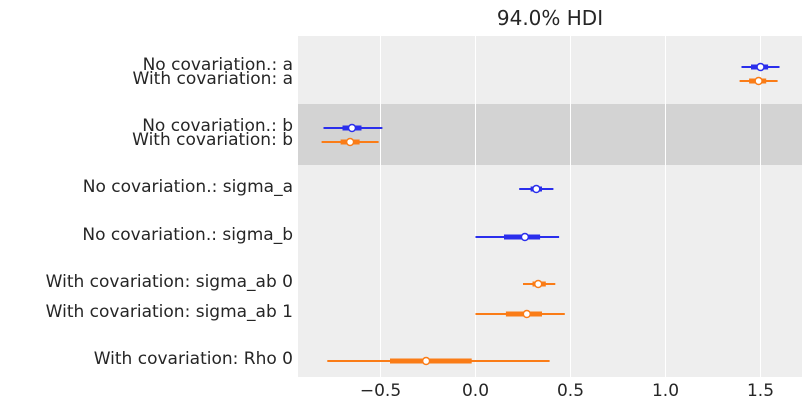 This screenshot has width=811, height=411. What do you see at coordinates (217, 65) in the screenshot?
I see `y-label: No covariation.: a` at bounding box center [217, 65].